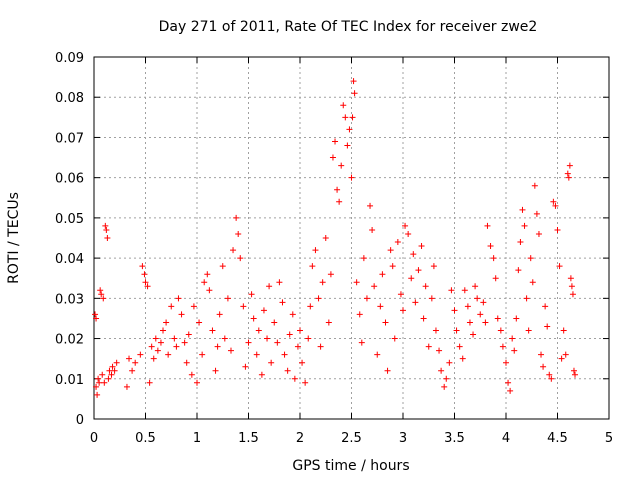 The image size is (640, 480). What do you see at coordinates (69, 380) in the screenshot?
I see `y-tick-label: 0.01` at bounding box center [69, 380].